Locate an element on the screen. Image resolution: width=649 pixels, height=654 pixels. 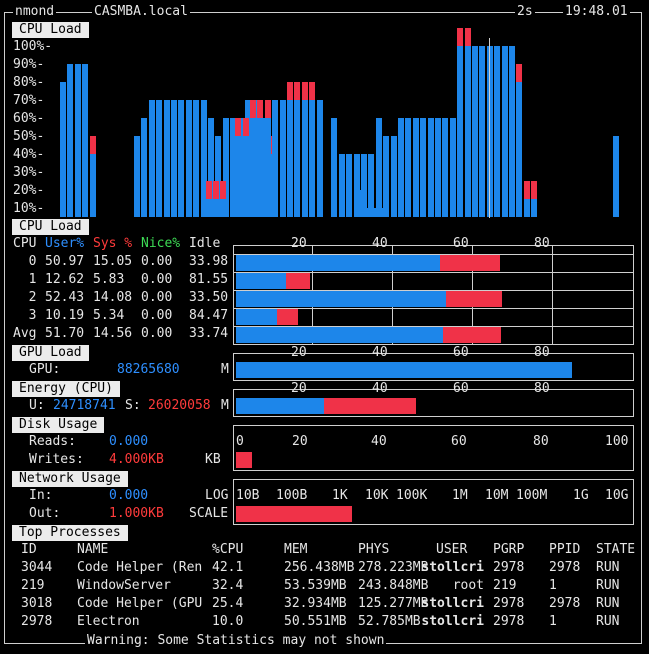
process-cell: Electron is located at coordinates (108, 621).